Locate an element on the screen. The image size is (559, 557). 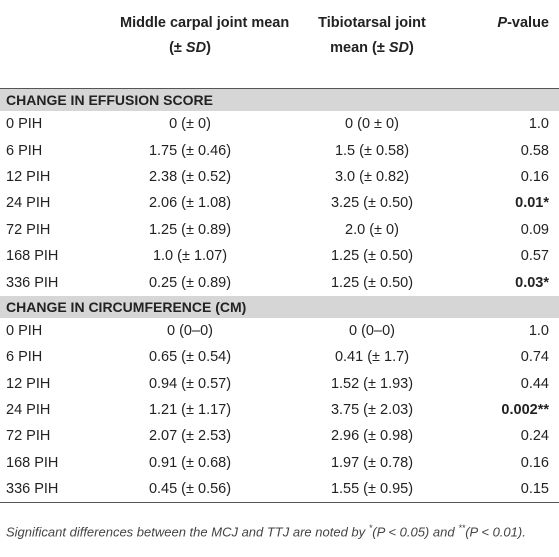
table-cell: 1.25 (± 0.89) is located at coordinates (190, 229).